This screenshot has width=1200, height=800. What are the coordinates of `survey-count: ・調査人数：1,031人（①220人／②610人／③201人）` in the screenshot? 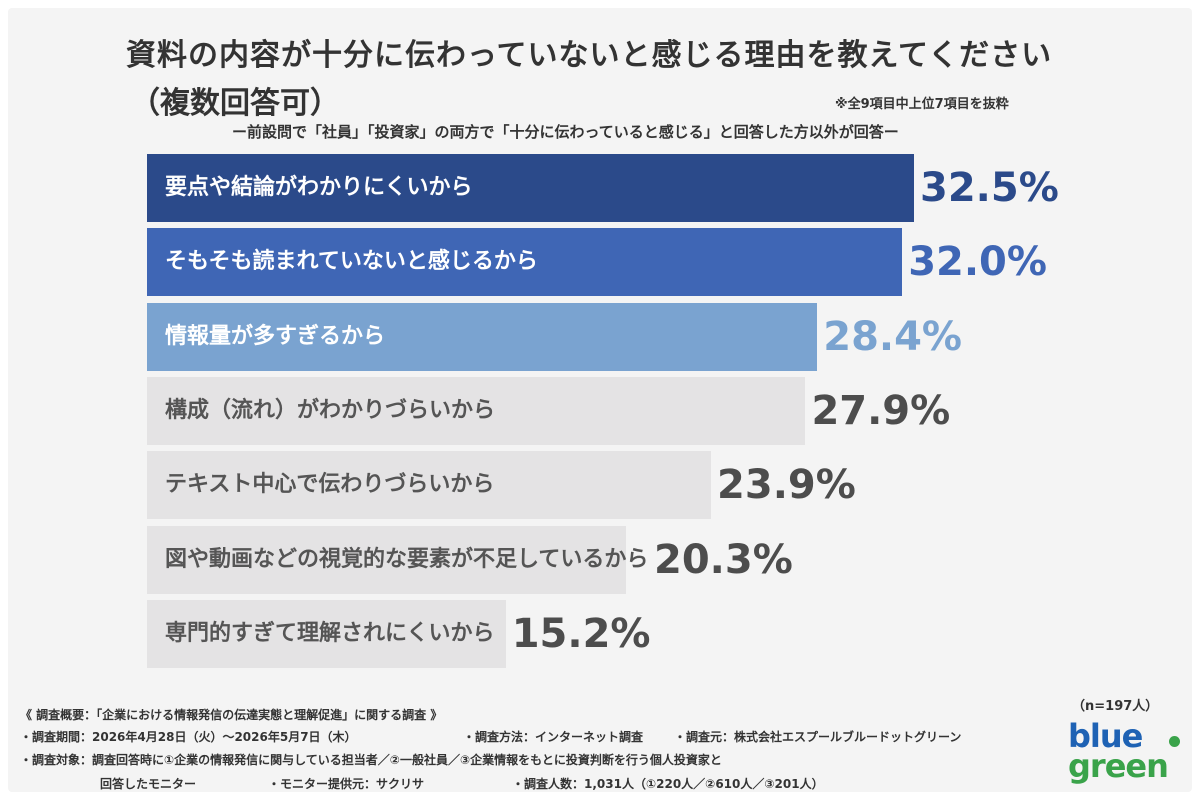 It's located at (668, 784).